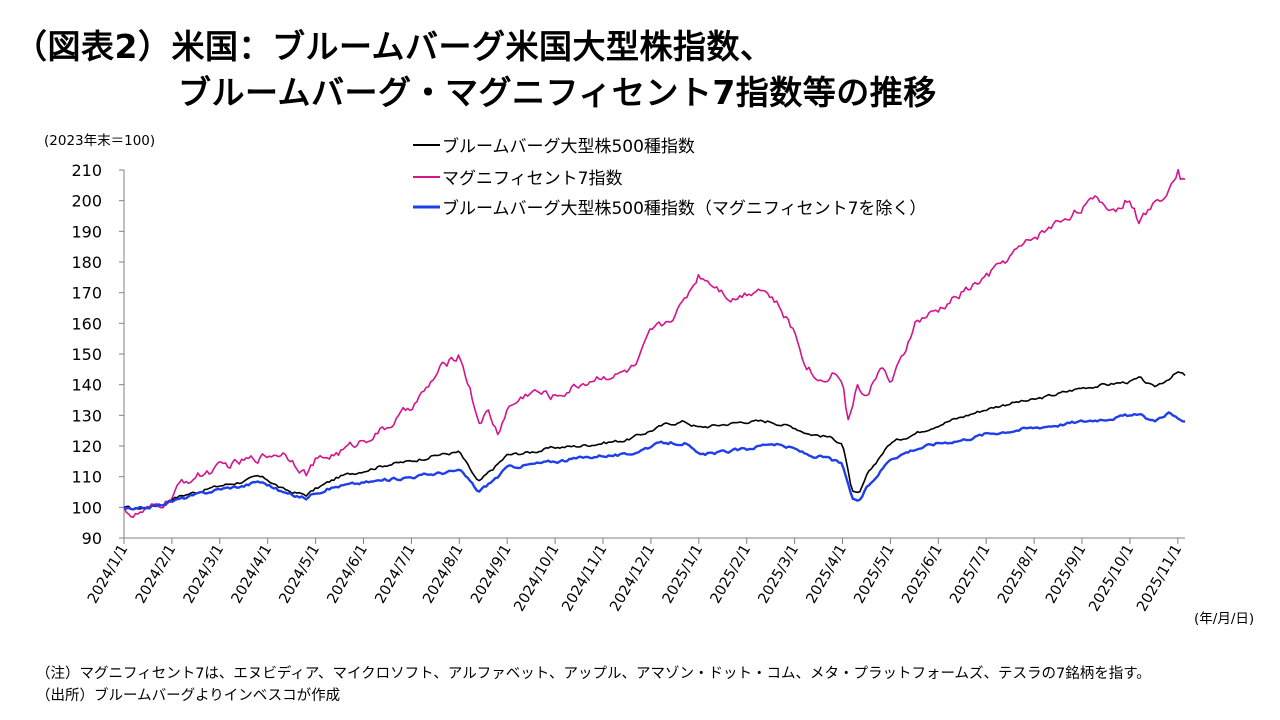  Describe the element at coordinates (252, 574) in the screenshot. I see `x-tick-label: 2024/4/1` at that location.